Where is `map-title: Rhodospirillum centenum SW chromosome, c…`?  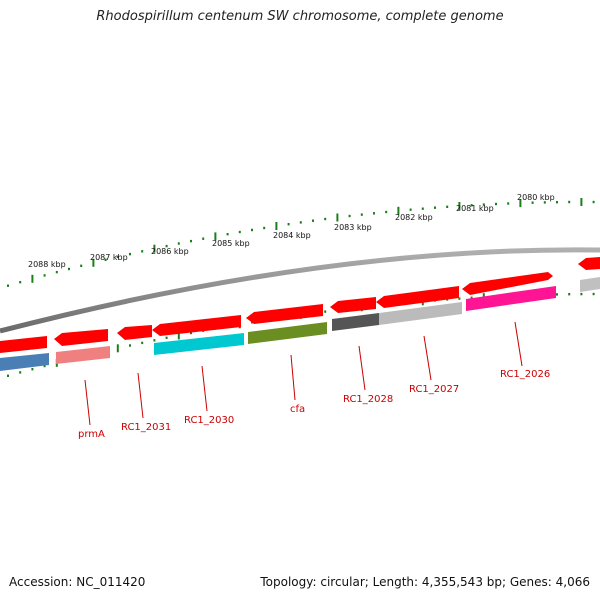
map-title: Rhodospirillum centenum SW chromosome, c… is located at coordinates (300, 16).